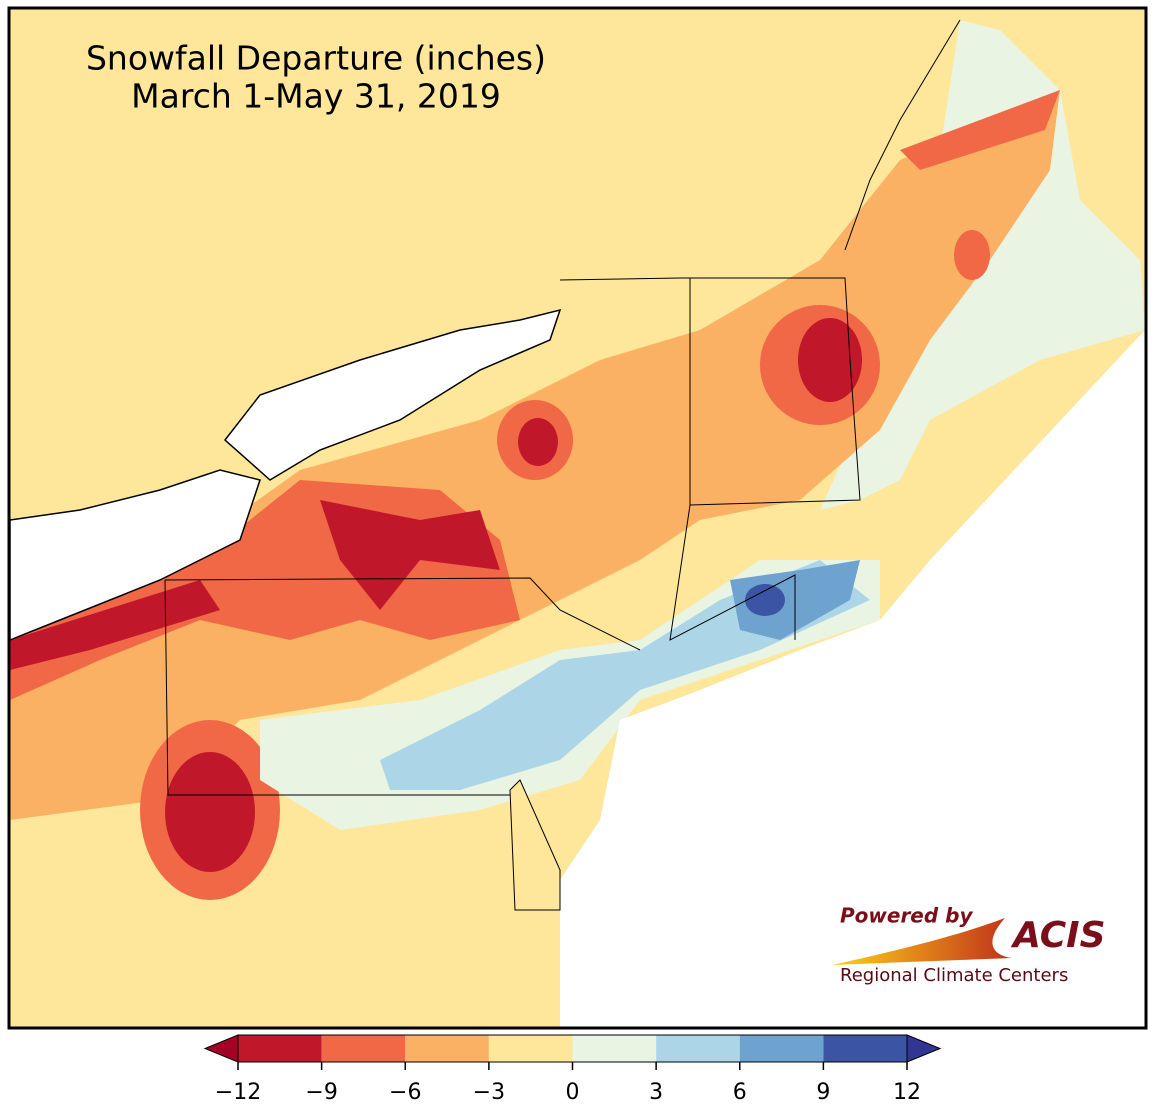 The width and height of the screenshot is (1153, 1116). Describe the element at coordinates (922, 941) in the screenshot. I see `logo-swoosh` at that location.